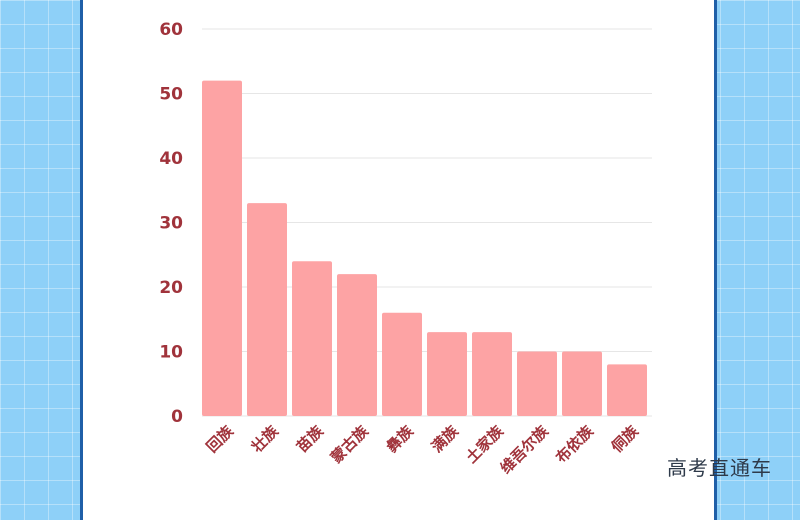 The height and width of the screenshot is (520, 800). What do you see at coordinates (445, 438) in the screenshot?
I see `x-tick-label: 满族` at bounding box center [445, 438].